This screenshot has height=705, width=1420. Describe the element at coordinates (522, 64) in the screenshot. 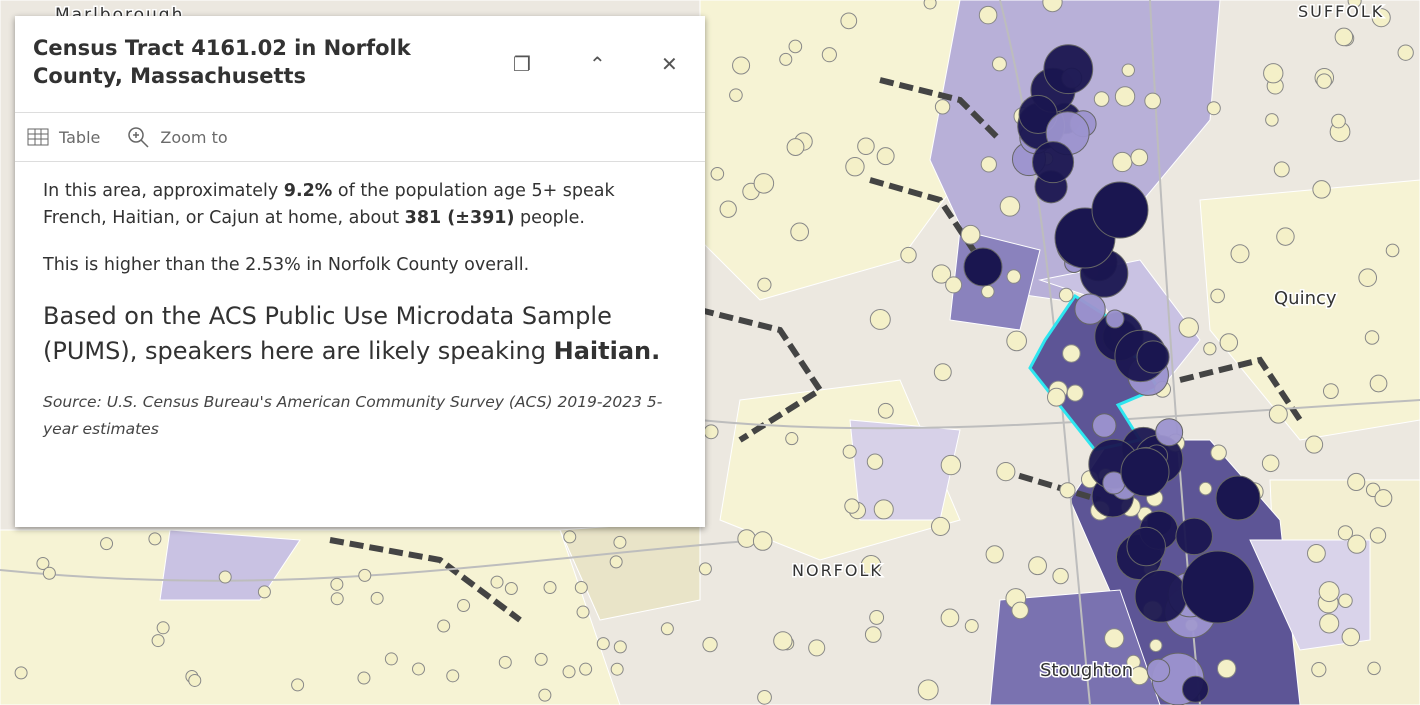

I see `dock-button: ❐` at that location.